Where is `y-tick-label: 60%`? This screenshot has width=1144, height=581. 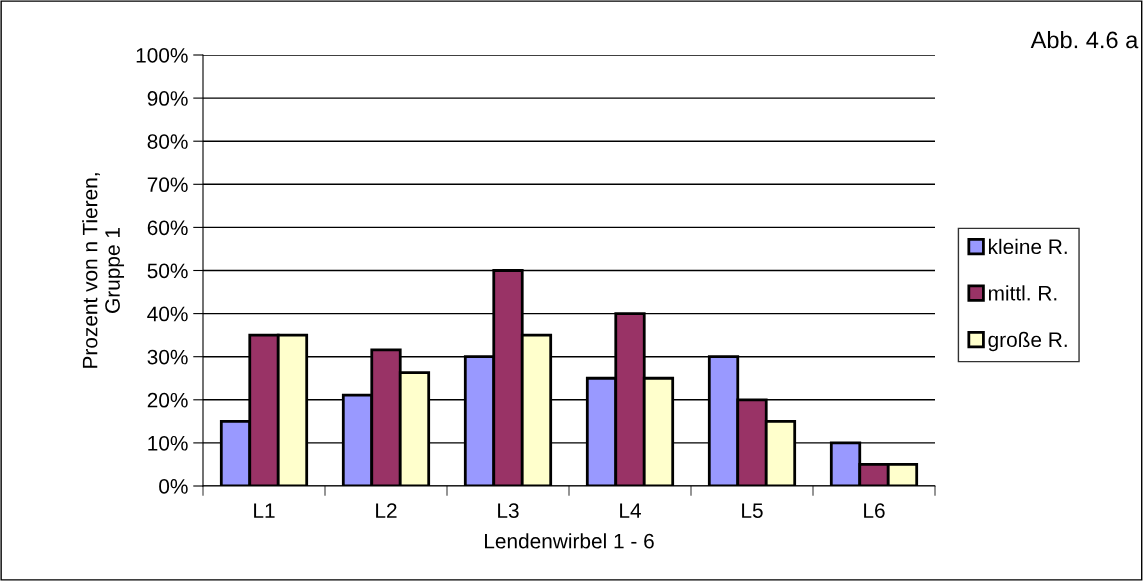 y-tick-label: 60% is located at coordinates (167, 228).